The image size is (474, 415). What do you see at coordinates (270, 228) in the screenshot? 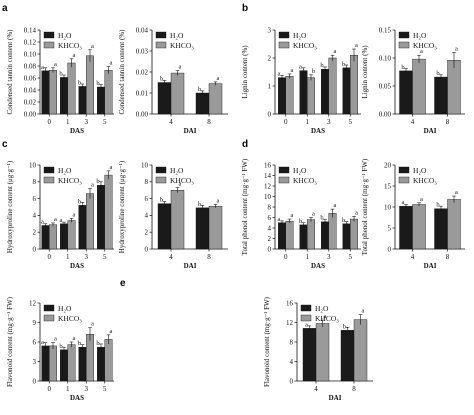
I see `y-tick-label: 4` at bounding box center [270, 228].